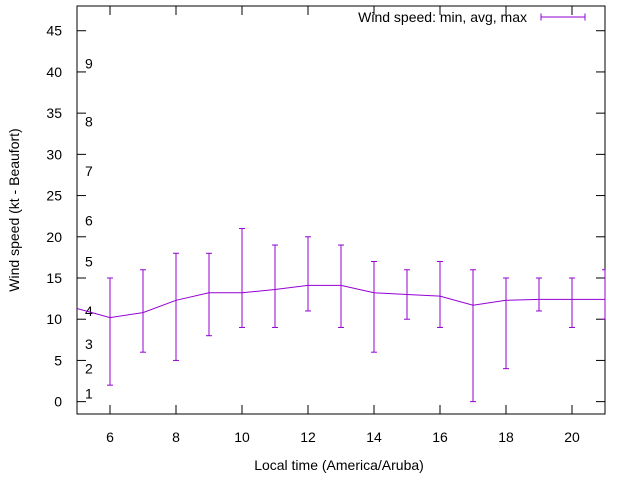 The height and width of the screenshot is (480, 640). What do you see at coordinates (242, 437) in the screenshot?
I see `x-tick-label: 10` at bounding box center [242, 437].